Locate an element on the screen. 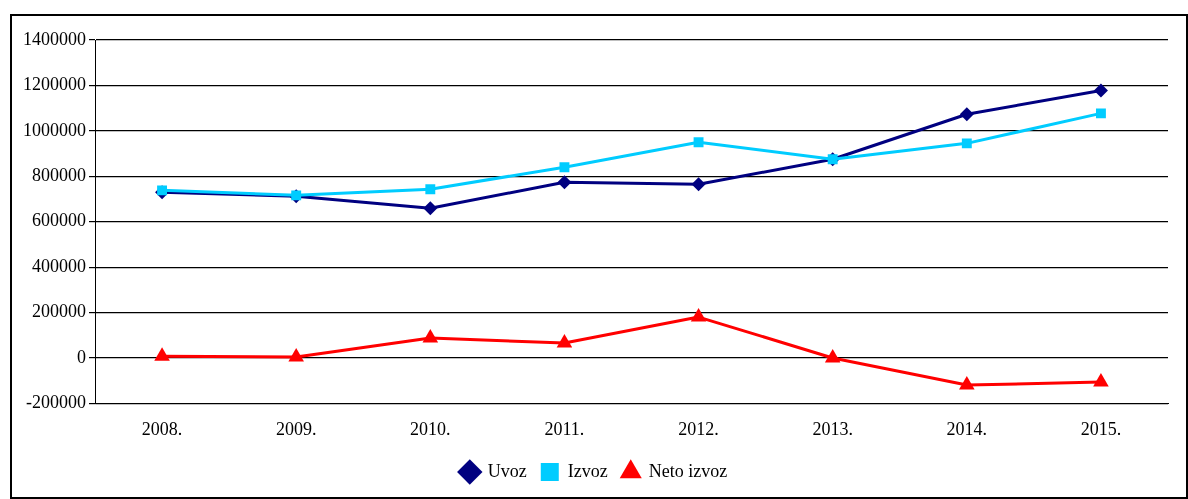 The width and height of the screenshot is (1188, 499). y-tick-label: 800000 is located at coordinates (59, 175).